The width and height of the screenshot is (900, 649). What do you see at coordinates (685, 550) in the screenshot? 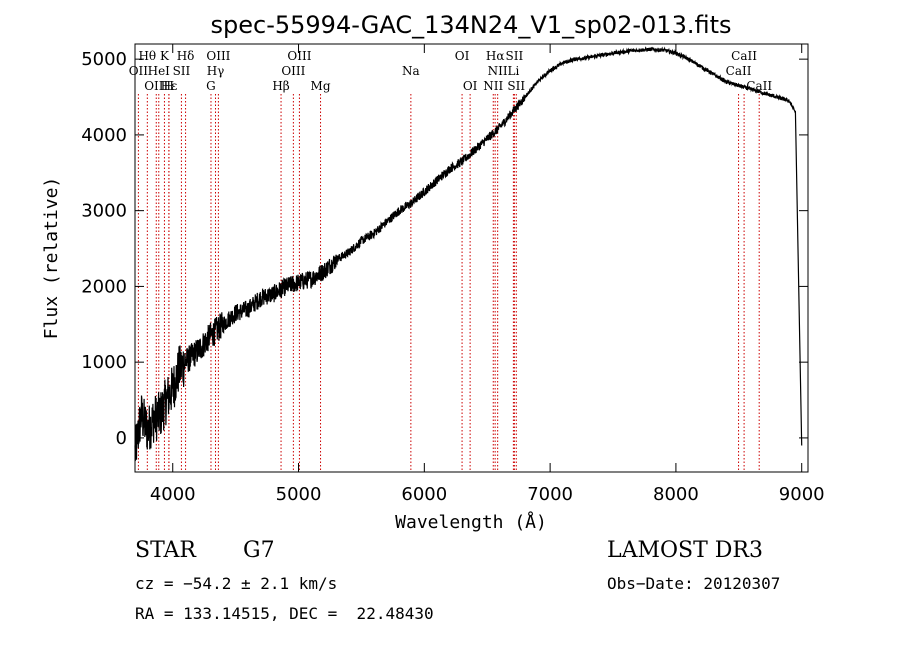
I see `survey-label: LAMOST DR3` at bounding box center [685, 550].